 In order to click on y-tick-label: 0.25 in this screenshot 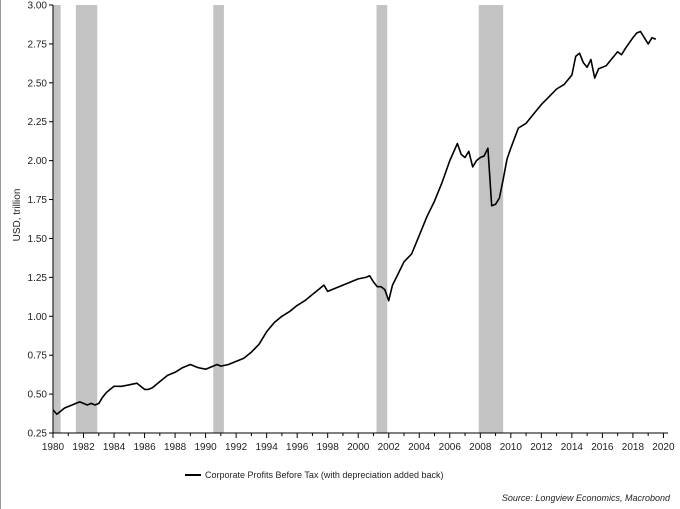, I will do `click(38, 434)`.